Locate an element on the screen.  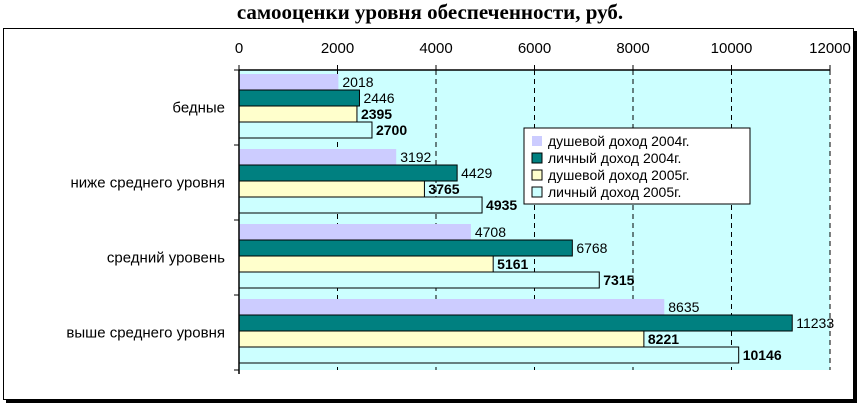
x-tick-label: 4000 is located at coordinates (435, 48).